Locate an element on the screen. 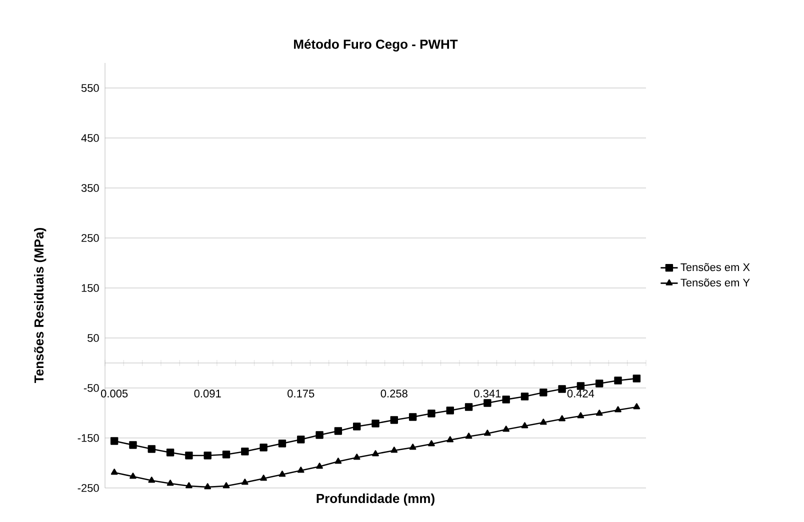  legend-label: Tensões em Y is located at coordinates (715, 282).